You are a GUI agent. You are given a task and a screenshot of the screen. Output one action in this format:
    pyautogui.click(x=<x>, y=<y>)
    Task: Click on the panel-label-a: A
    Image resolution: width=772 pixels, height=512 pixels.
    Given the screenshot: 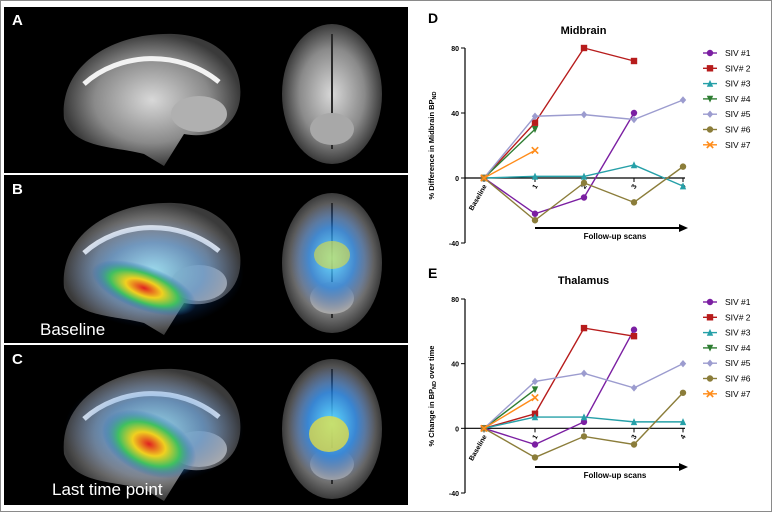 What is the action you would take?
    pyautogui.click(x=17, y=20)
    